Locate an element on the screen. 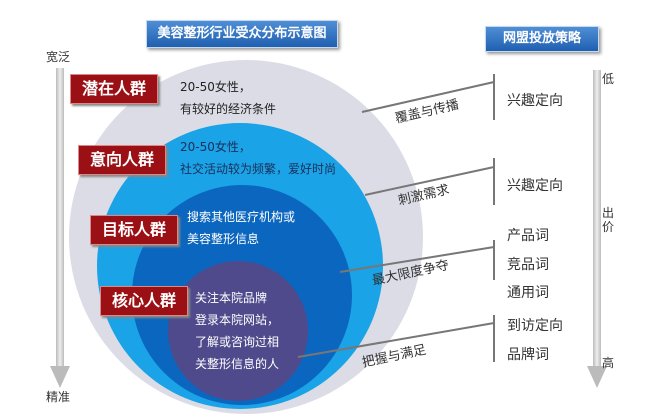  target-generic-words: 通用词 is located at coordinates (528, 293).